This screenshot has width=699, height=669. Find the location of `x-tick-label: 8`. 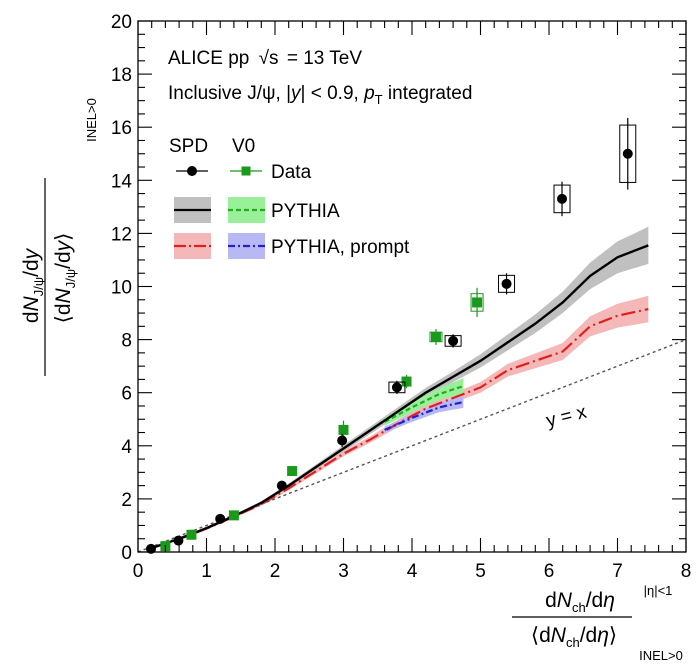

x-tick-label: 8 is located at coordinates (686, 571).